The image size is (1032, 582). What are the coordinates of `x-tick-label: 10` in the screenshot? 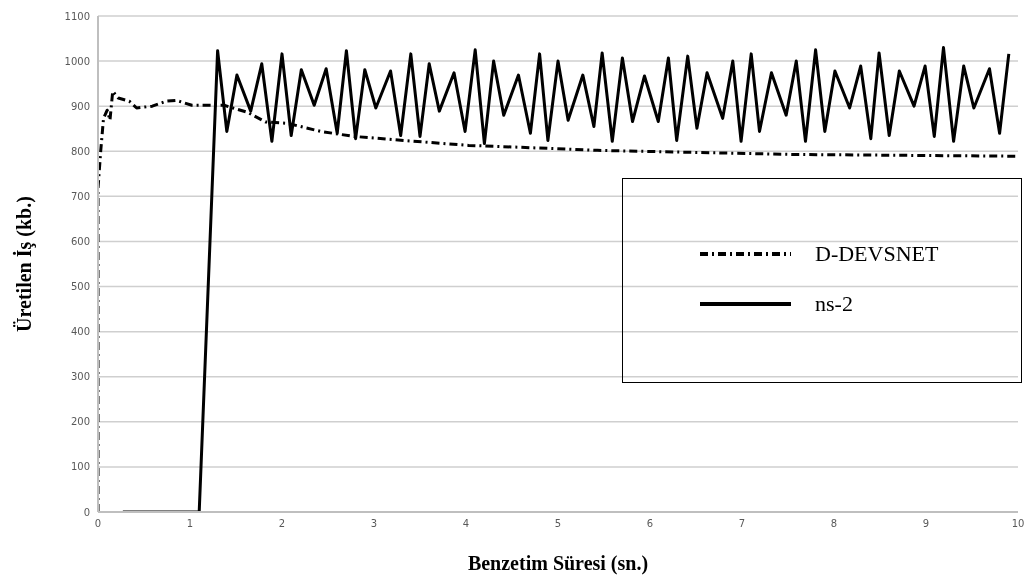 It's located at (1018, 524).